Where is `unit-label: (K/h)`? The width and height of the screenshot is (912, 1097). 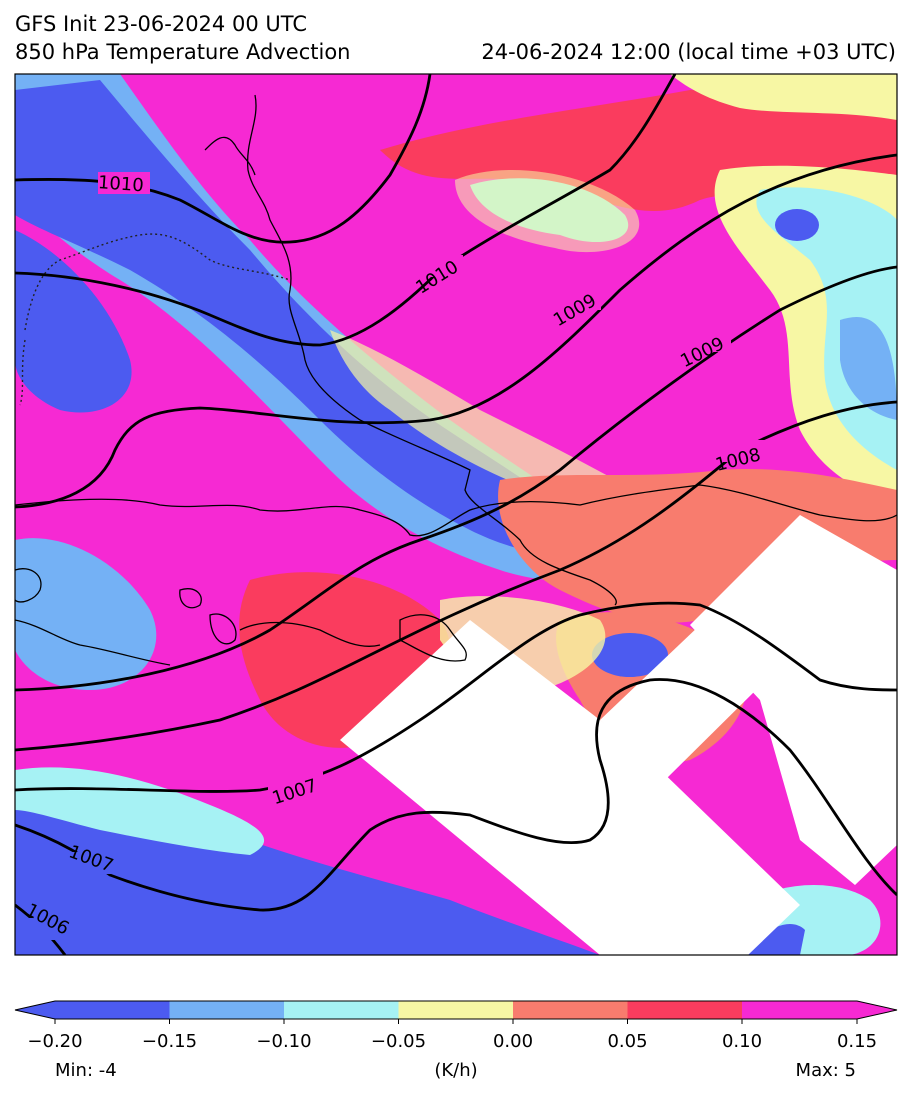
unit-label: (K/h) is located at coordinates (456, 1070).